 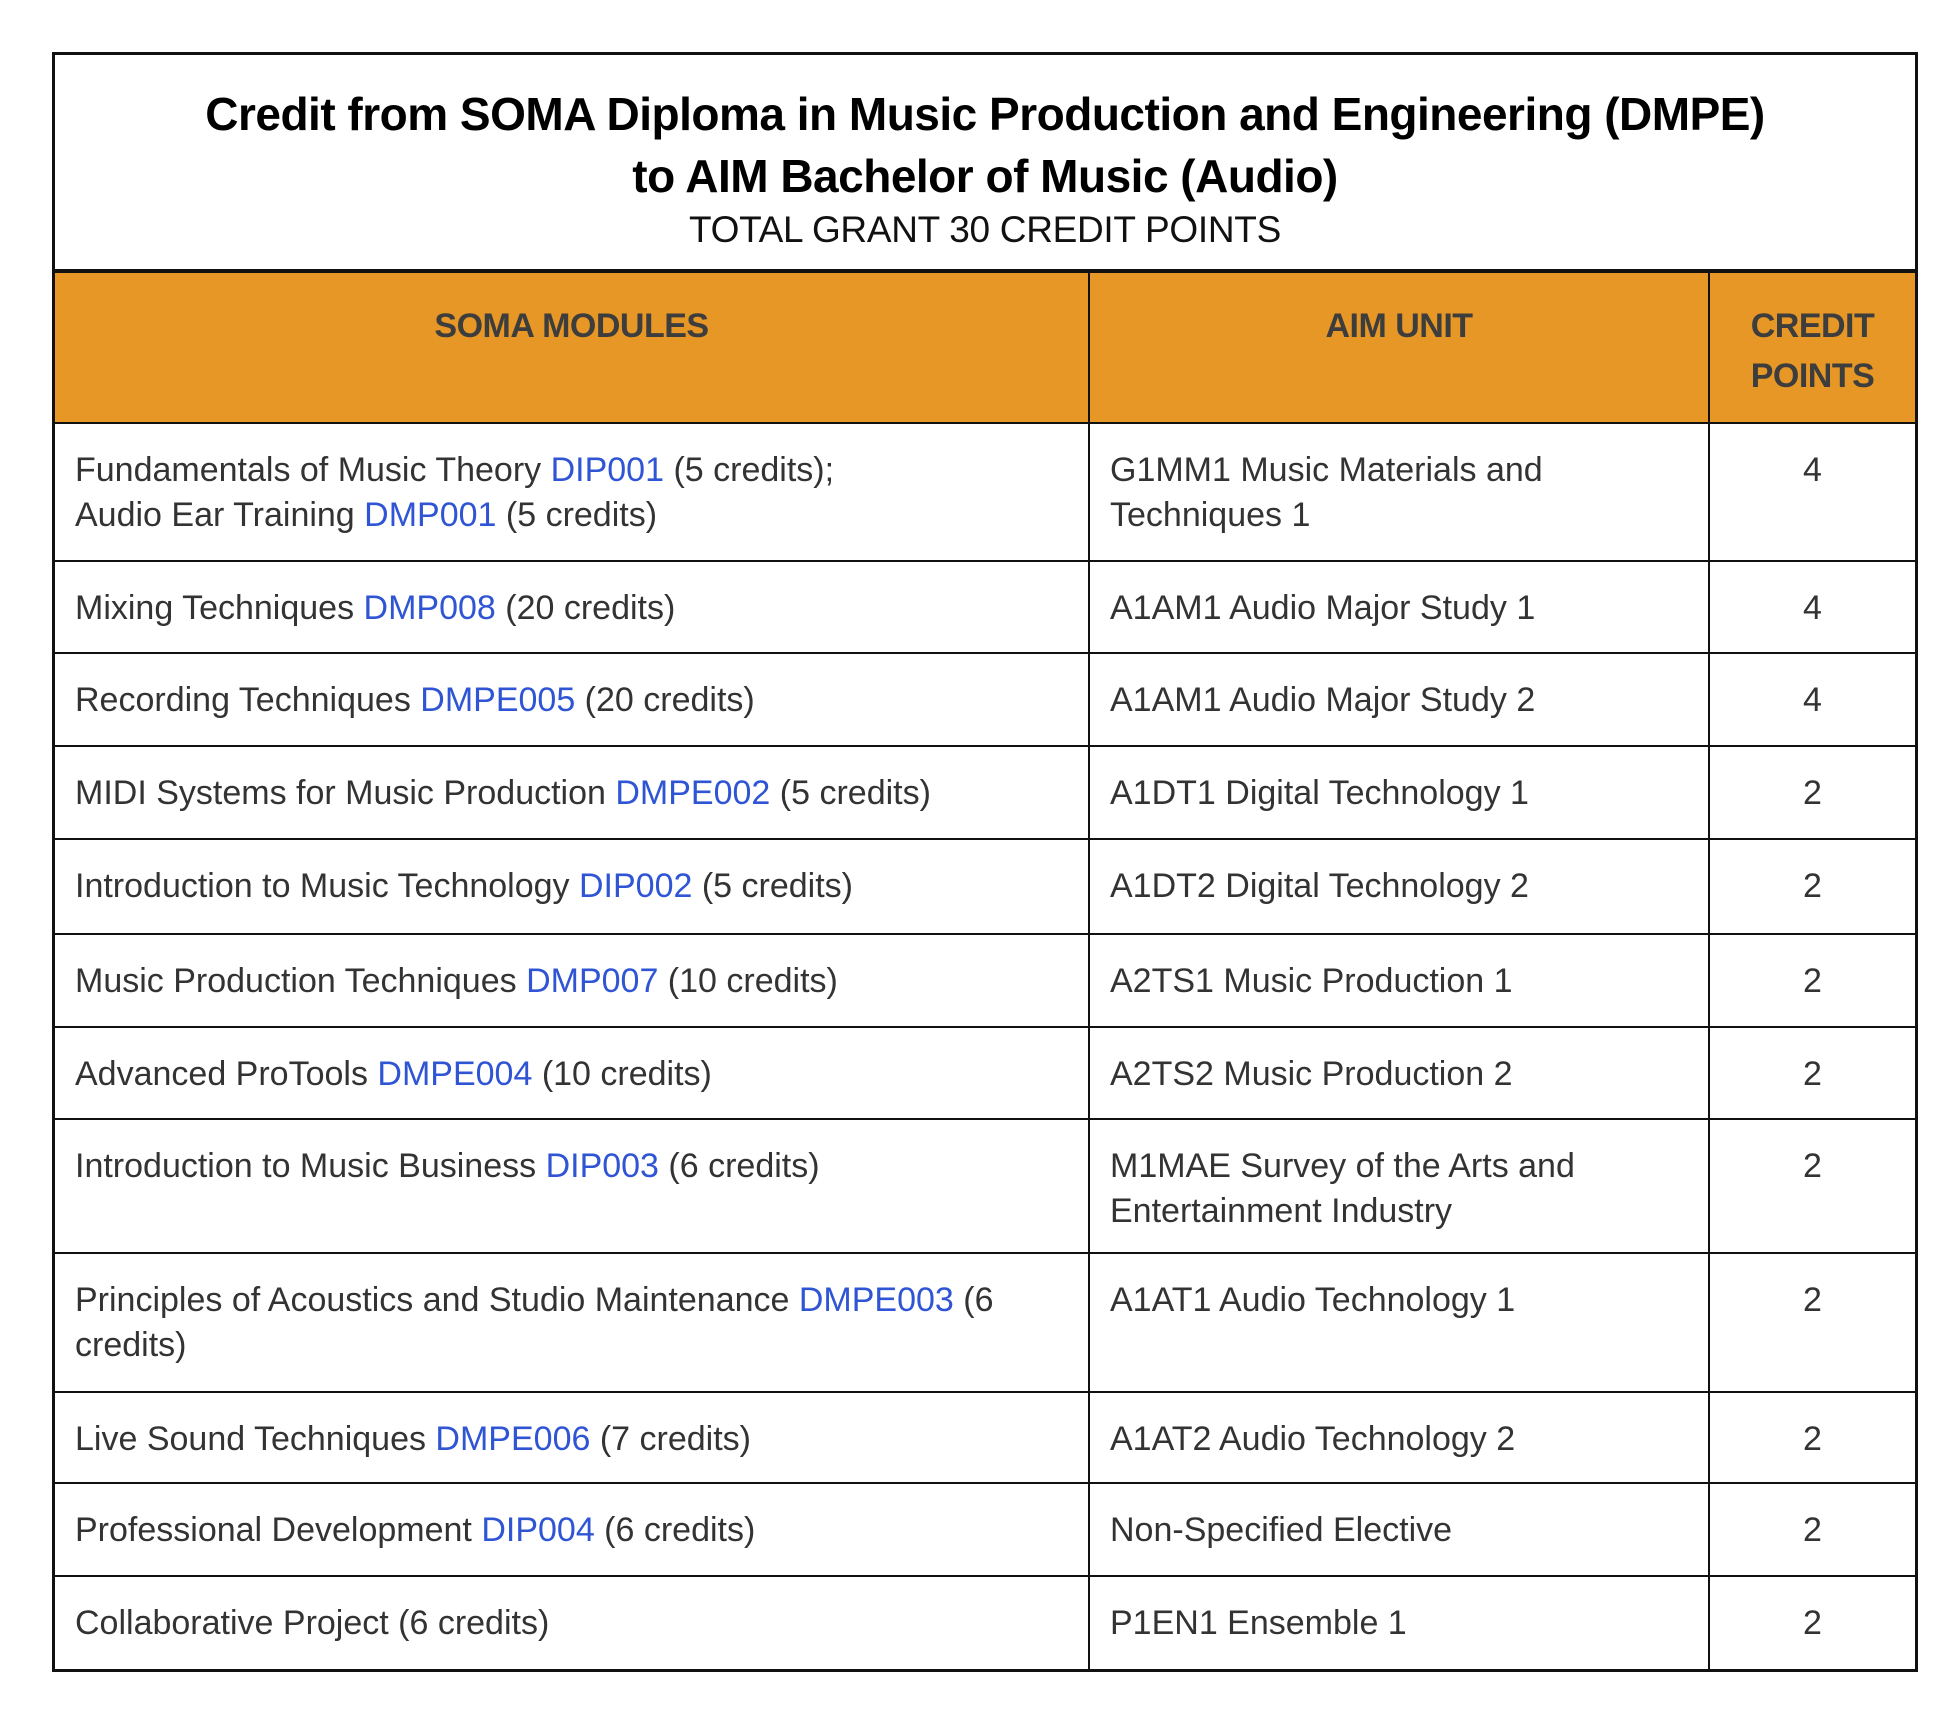 What do you see at coordinates (1399, 1073) in the screenshot?
I see `aim-unit-cell: A2TS2 Music Production 2` at bounding box center [1399, 1073].